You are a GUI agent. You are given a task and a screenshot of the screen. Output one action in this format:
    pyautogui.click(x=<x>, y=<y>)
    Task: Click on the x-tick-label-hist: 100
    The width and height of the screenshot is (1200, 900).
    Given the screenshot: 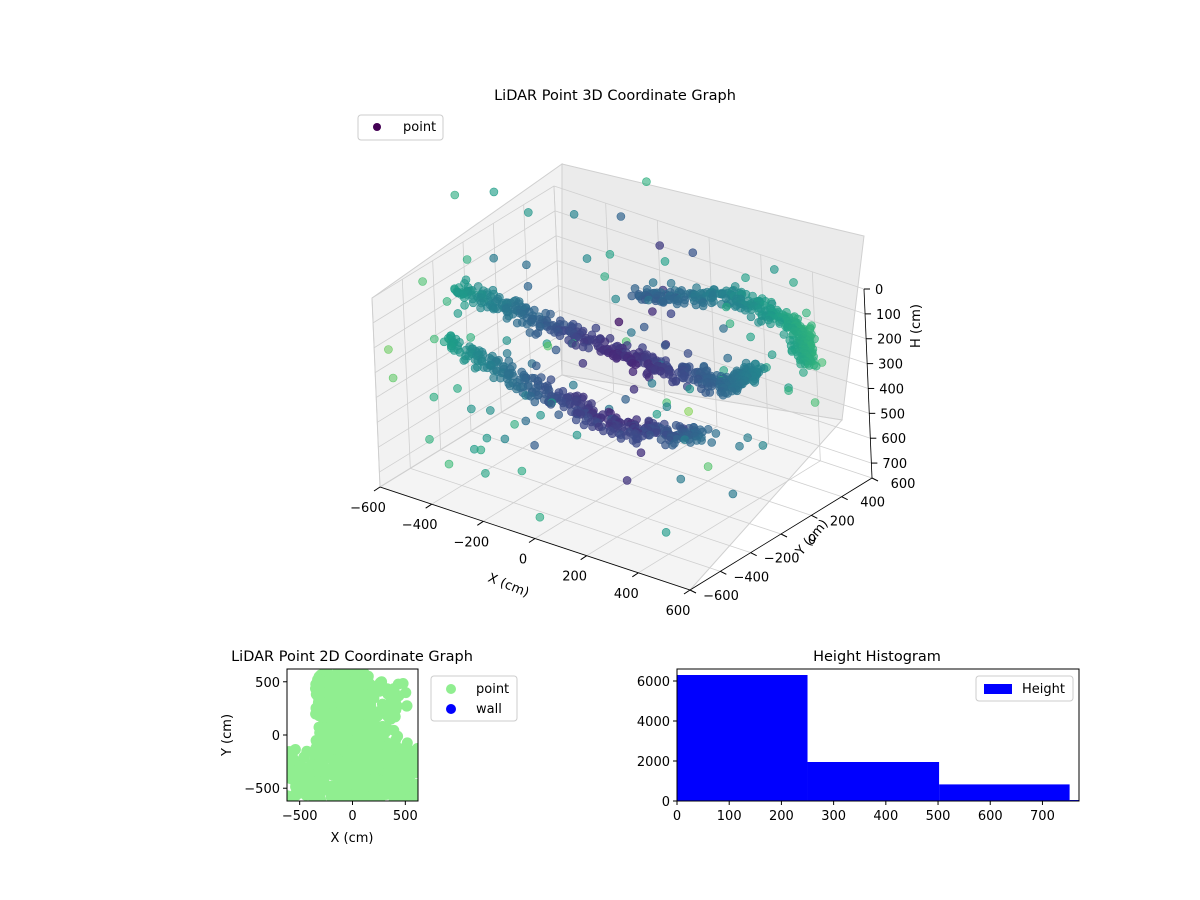 What is the action you would take?
    pyautogui.click(x=729, y=816)
    